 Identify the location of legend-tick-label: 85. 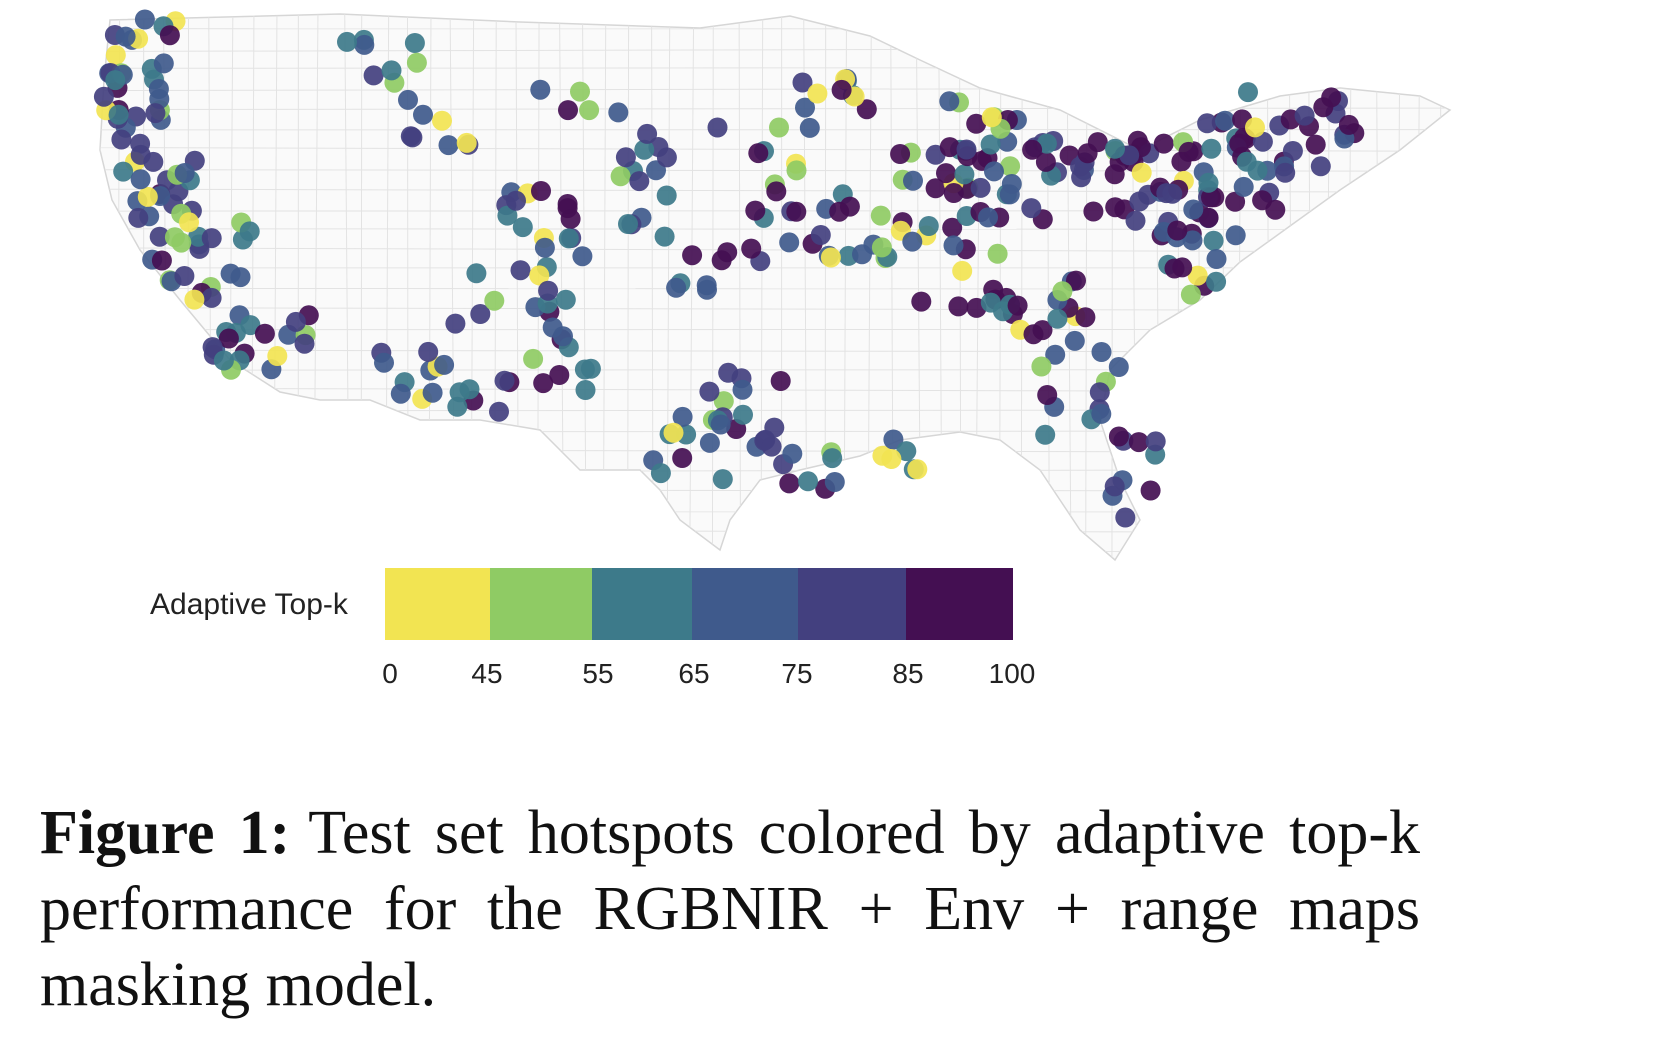
(908, 673).